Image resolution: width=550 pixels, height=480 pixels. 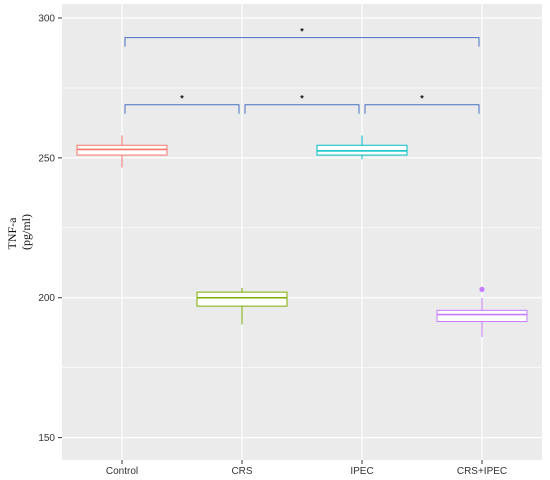 I want to click on box-crs-ipec, so click(x=482, y=311).